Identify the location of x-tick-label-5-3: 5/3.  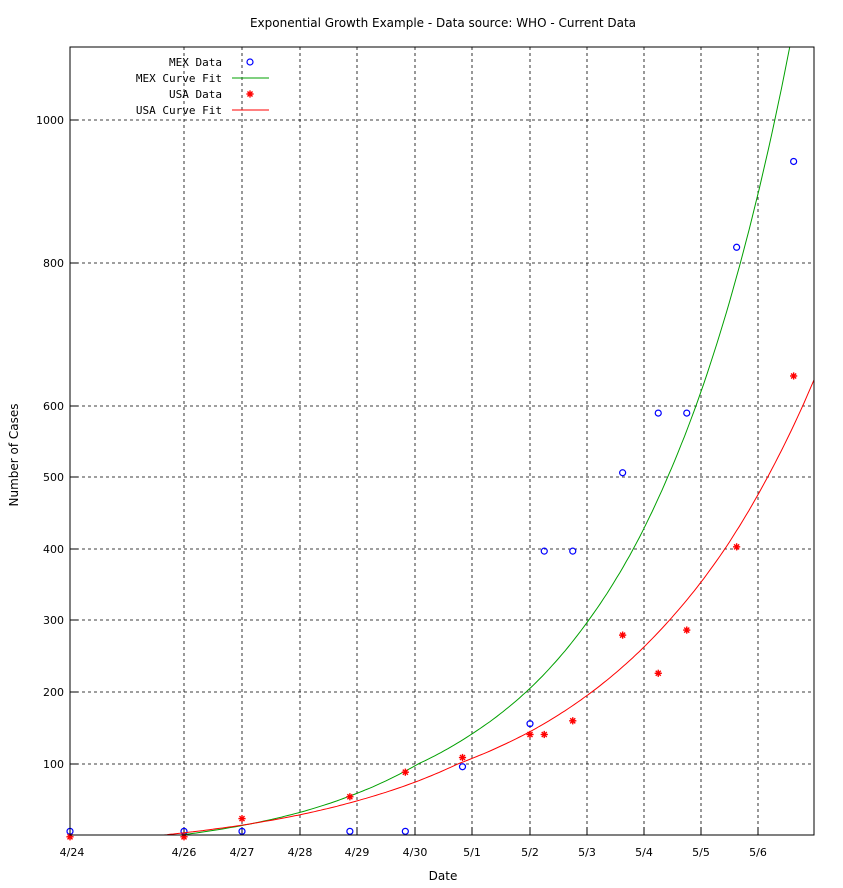
(587, 852).